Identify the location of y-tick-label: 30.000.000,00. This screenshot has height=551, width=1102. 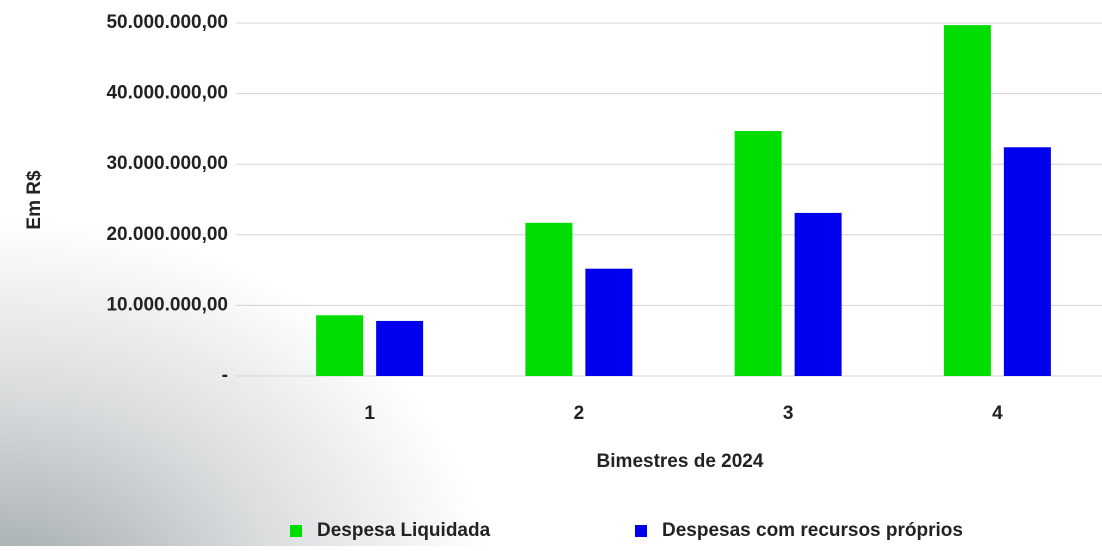
(167, 163).